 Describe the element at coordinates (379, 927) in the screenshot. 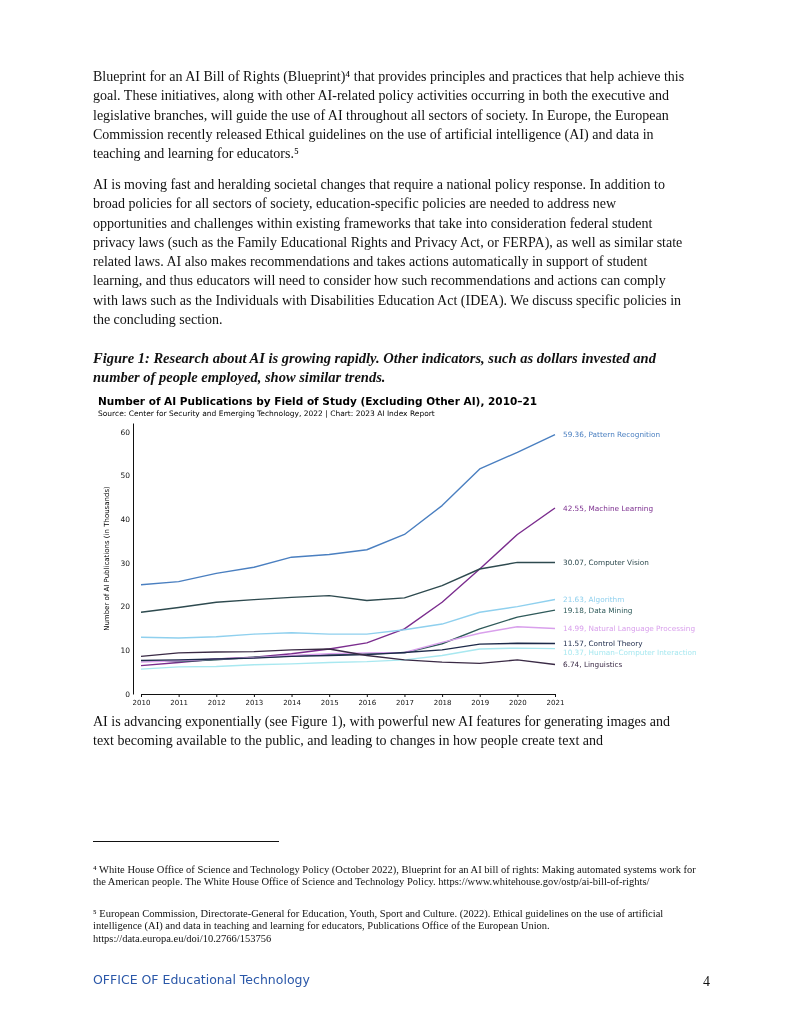

I see `text: ⁵ European Commission, Directorate-General for Education, Youth, Sport and Culture. (2022). Ethical guidelines on the use of artificial intelligence (AI) and data in teaching and learning for educators, Publications Office of the European Union. https://data.europa.eu/doi/10.2766/153756` at that location.